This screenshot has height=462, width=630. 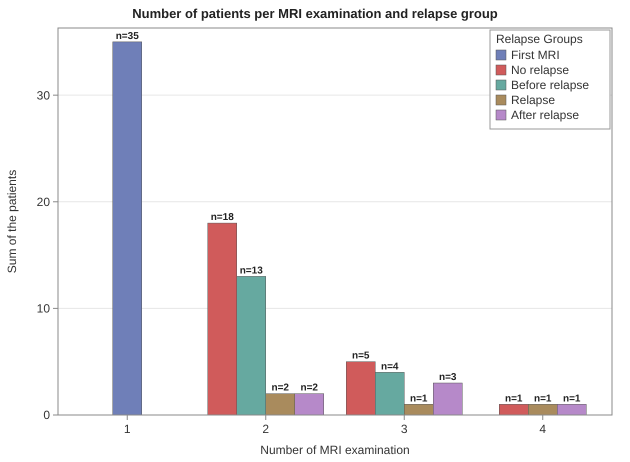 I want to click on y-tick-label: 30, so click(x=43, y=95).